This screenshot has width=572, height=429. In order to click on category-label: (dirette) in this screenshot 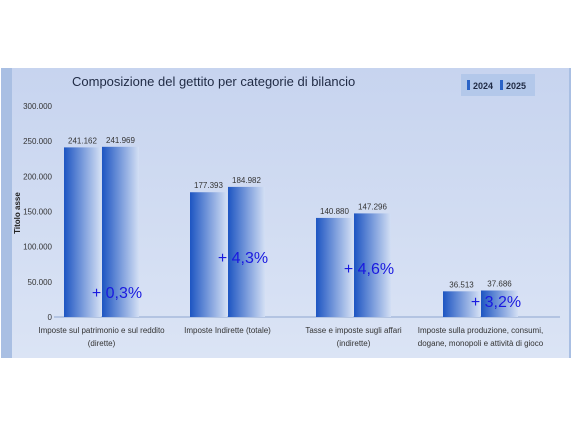, I will do `click(102, 343)`.